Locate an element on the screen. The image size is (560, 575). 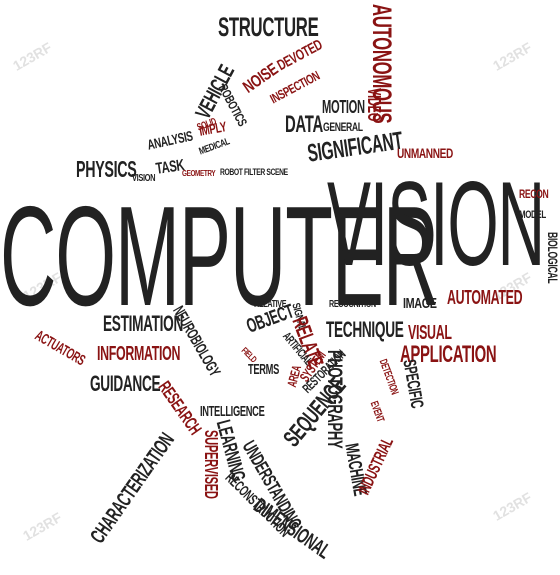
word-image: IMAGE is located at coordinates (420, 303).